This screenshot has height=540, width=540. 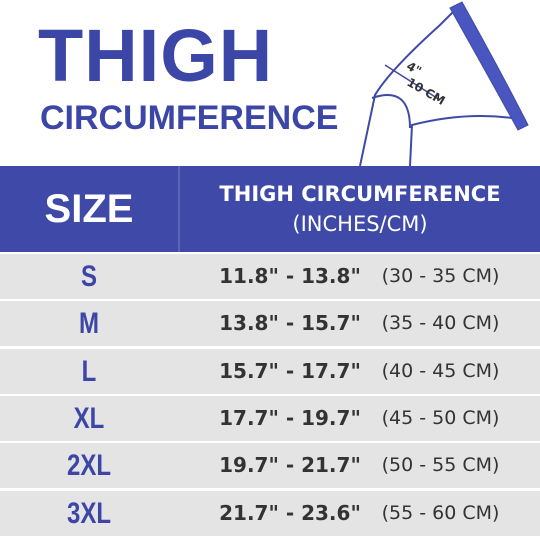 I want to click on inch-cell: 21.7" - 23.6", so click(x=290, y=512).